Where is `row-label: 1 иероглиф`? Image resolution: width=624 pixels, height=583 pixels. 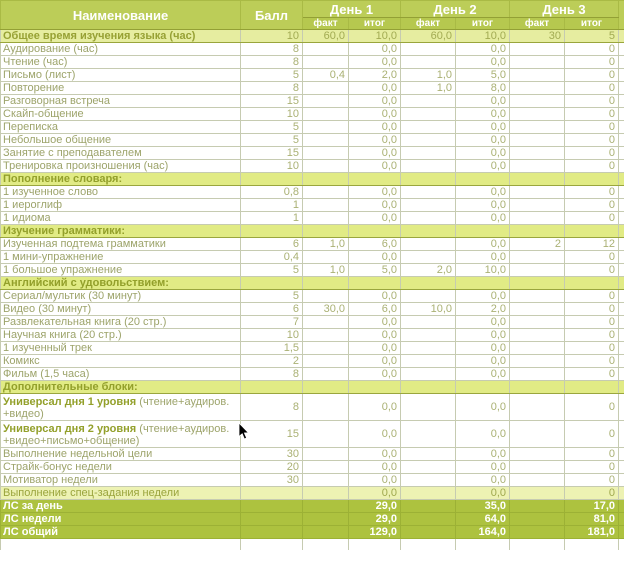 row-label: 1 иероглиф is located at coordinates (120, 205).